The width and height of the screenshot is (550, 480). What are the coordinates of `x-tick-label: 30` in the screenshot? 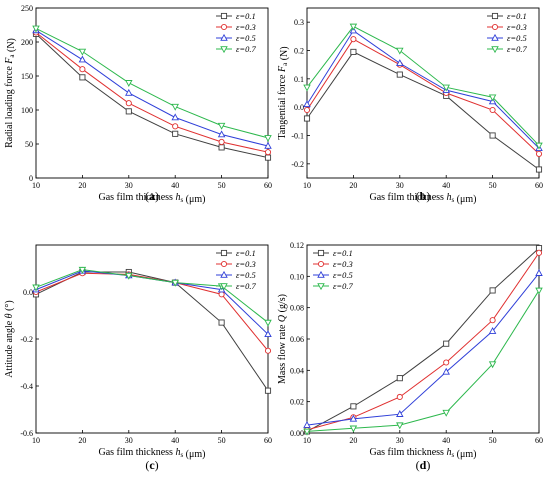 It's located at (129, 440).